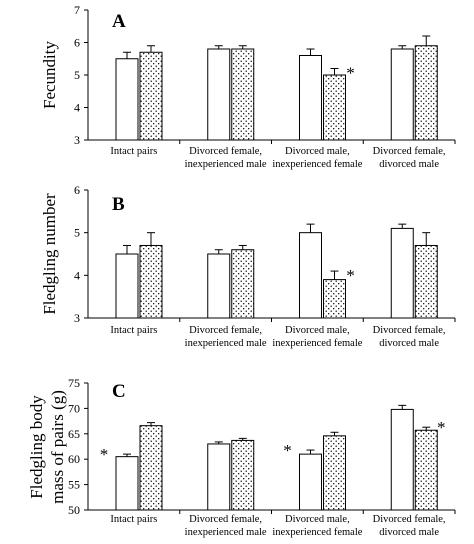 Image resolution: width=474 pixels, height=544 pixels. What do you see at coordinates (119, 21) in the screenshot?
I see `panel-letter: A` at bounding box center [119, 21].